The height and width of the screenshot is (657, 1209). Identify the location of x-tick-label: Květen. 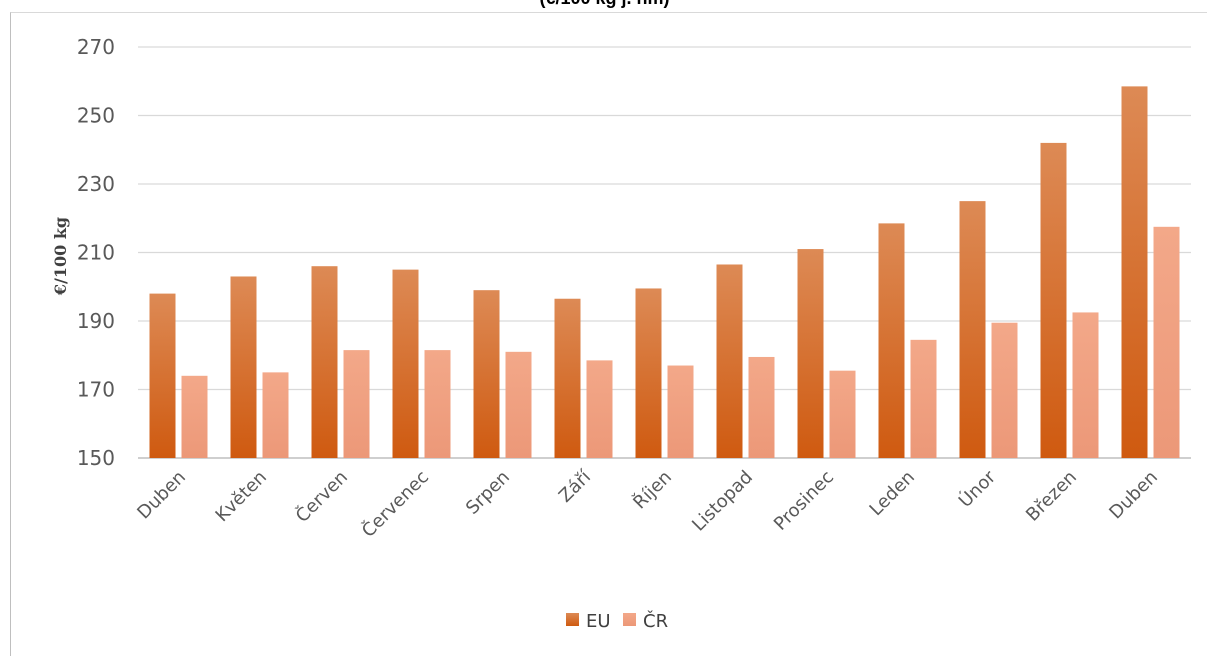
(241, 496).